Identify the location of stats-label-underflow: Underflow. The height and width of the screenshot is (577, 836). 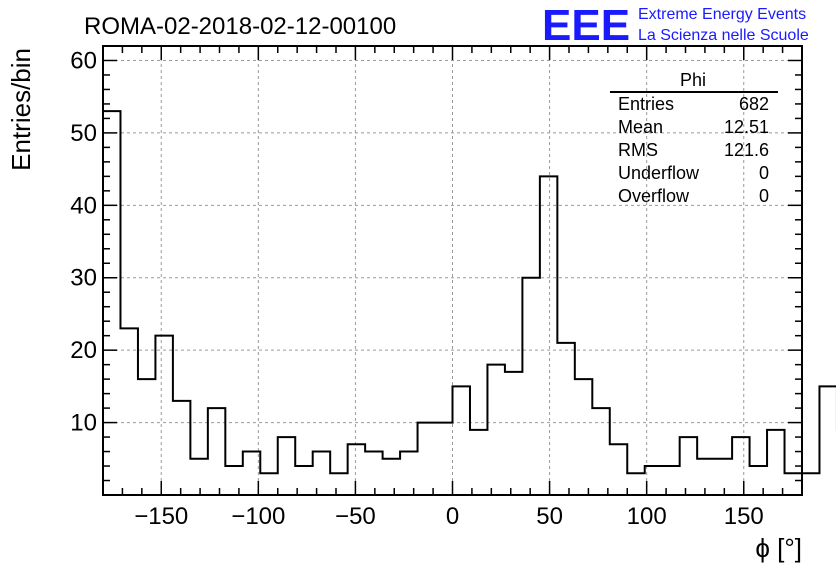
(659, 173).